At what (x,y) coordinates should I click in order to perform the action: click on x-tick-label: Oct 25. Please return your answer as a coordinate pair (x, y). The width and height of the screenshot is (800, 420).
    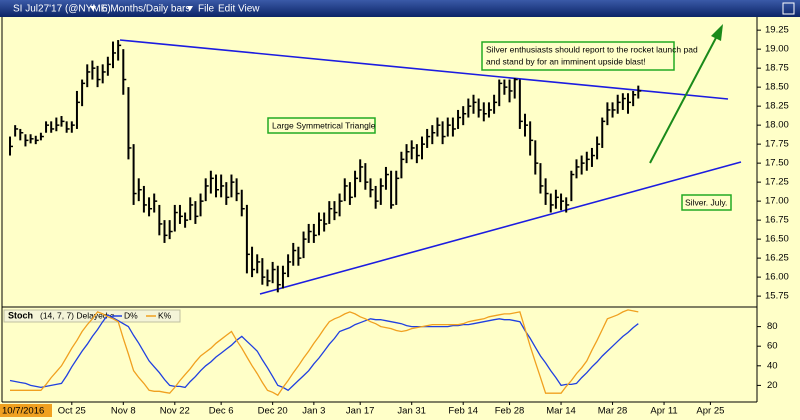
    Looking at the image, I should click on (72, 411).